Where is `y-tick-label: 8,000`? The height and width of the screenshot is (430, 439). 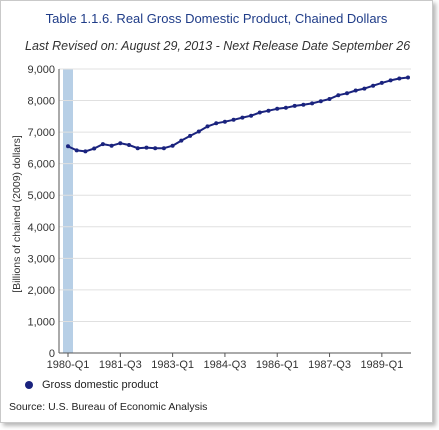
y-tick-label: 8,000 is located at coordinates (41, 102).